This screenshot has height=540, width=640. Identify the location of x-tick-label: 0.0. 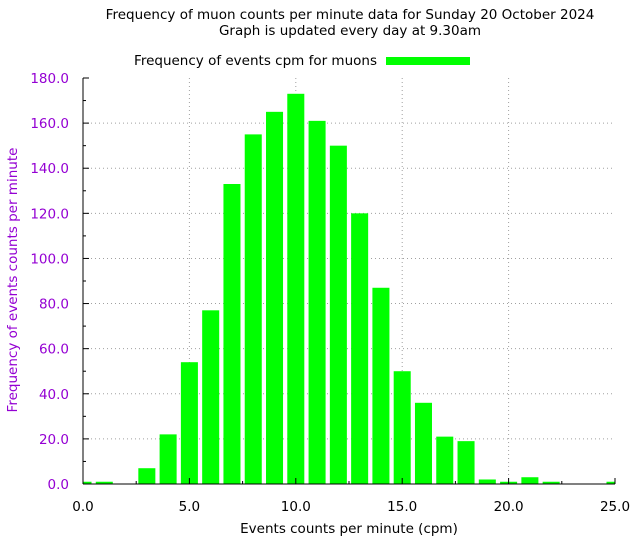
(82, 507).